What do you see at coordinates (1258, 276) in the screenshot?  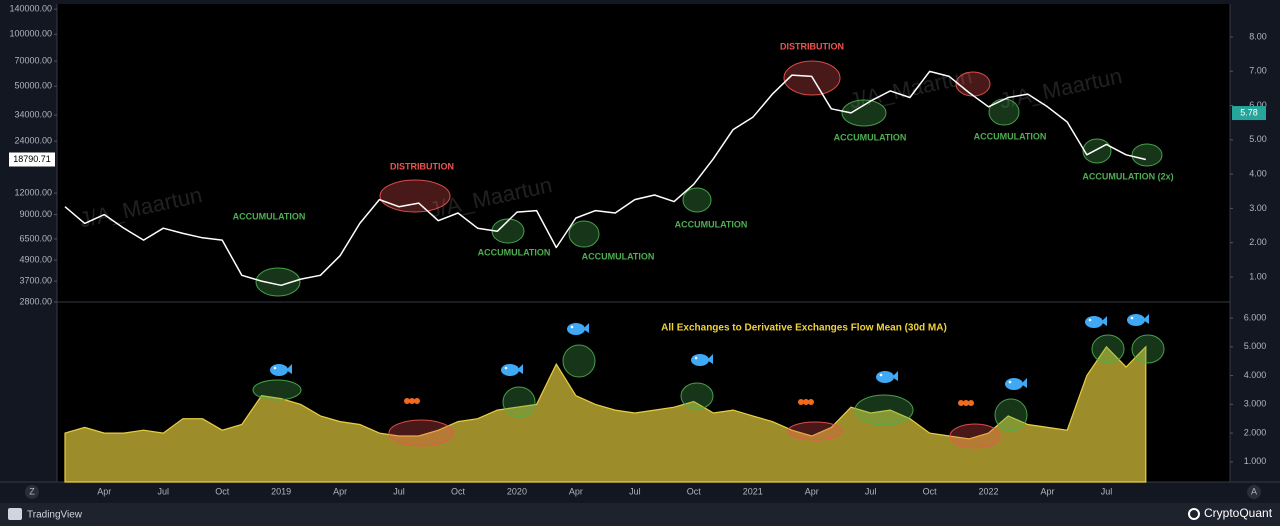 I see `y2-tick-label: 1.00` at bounding box center [1258, 276].